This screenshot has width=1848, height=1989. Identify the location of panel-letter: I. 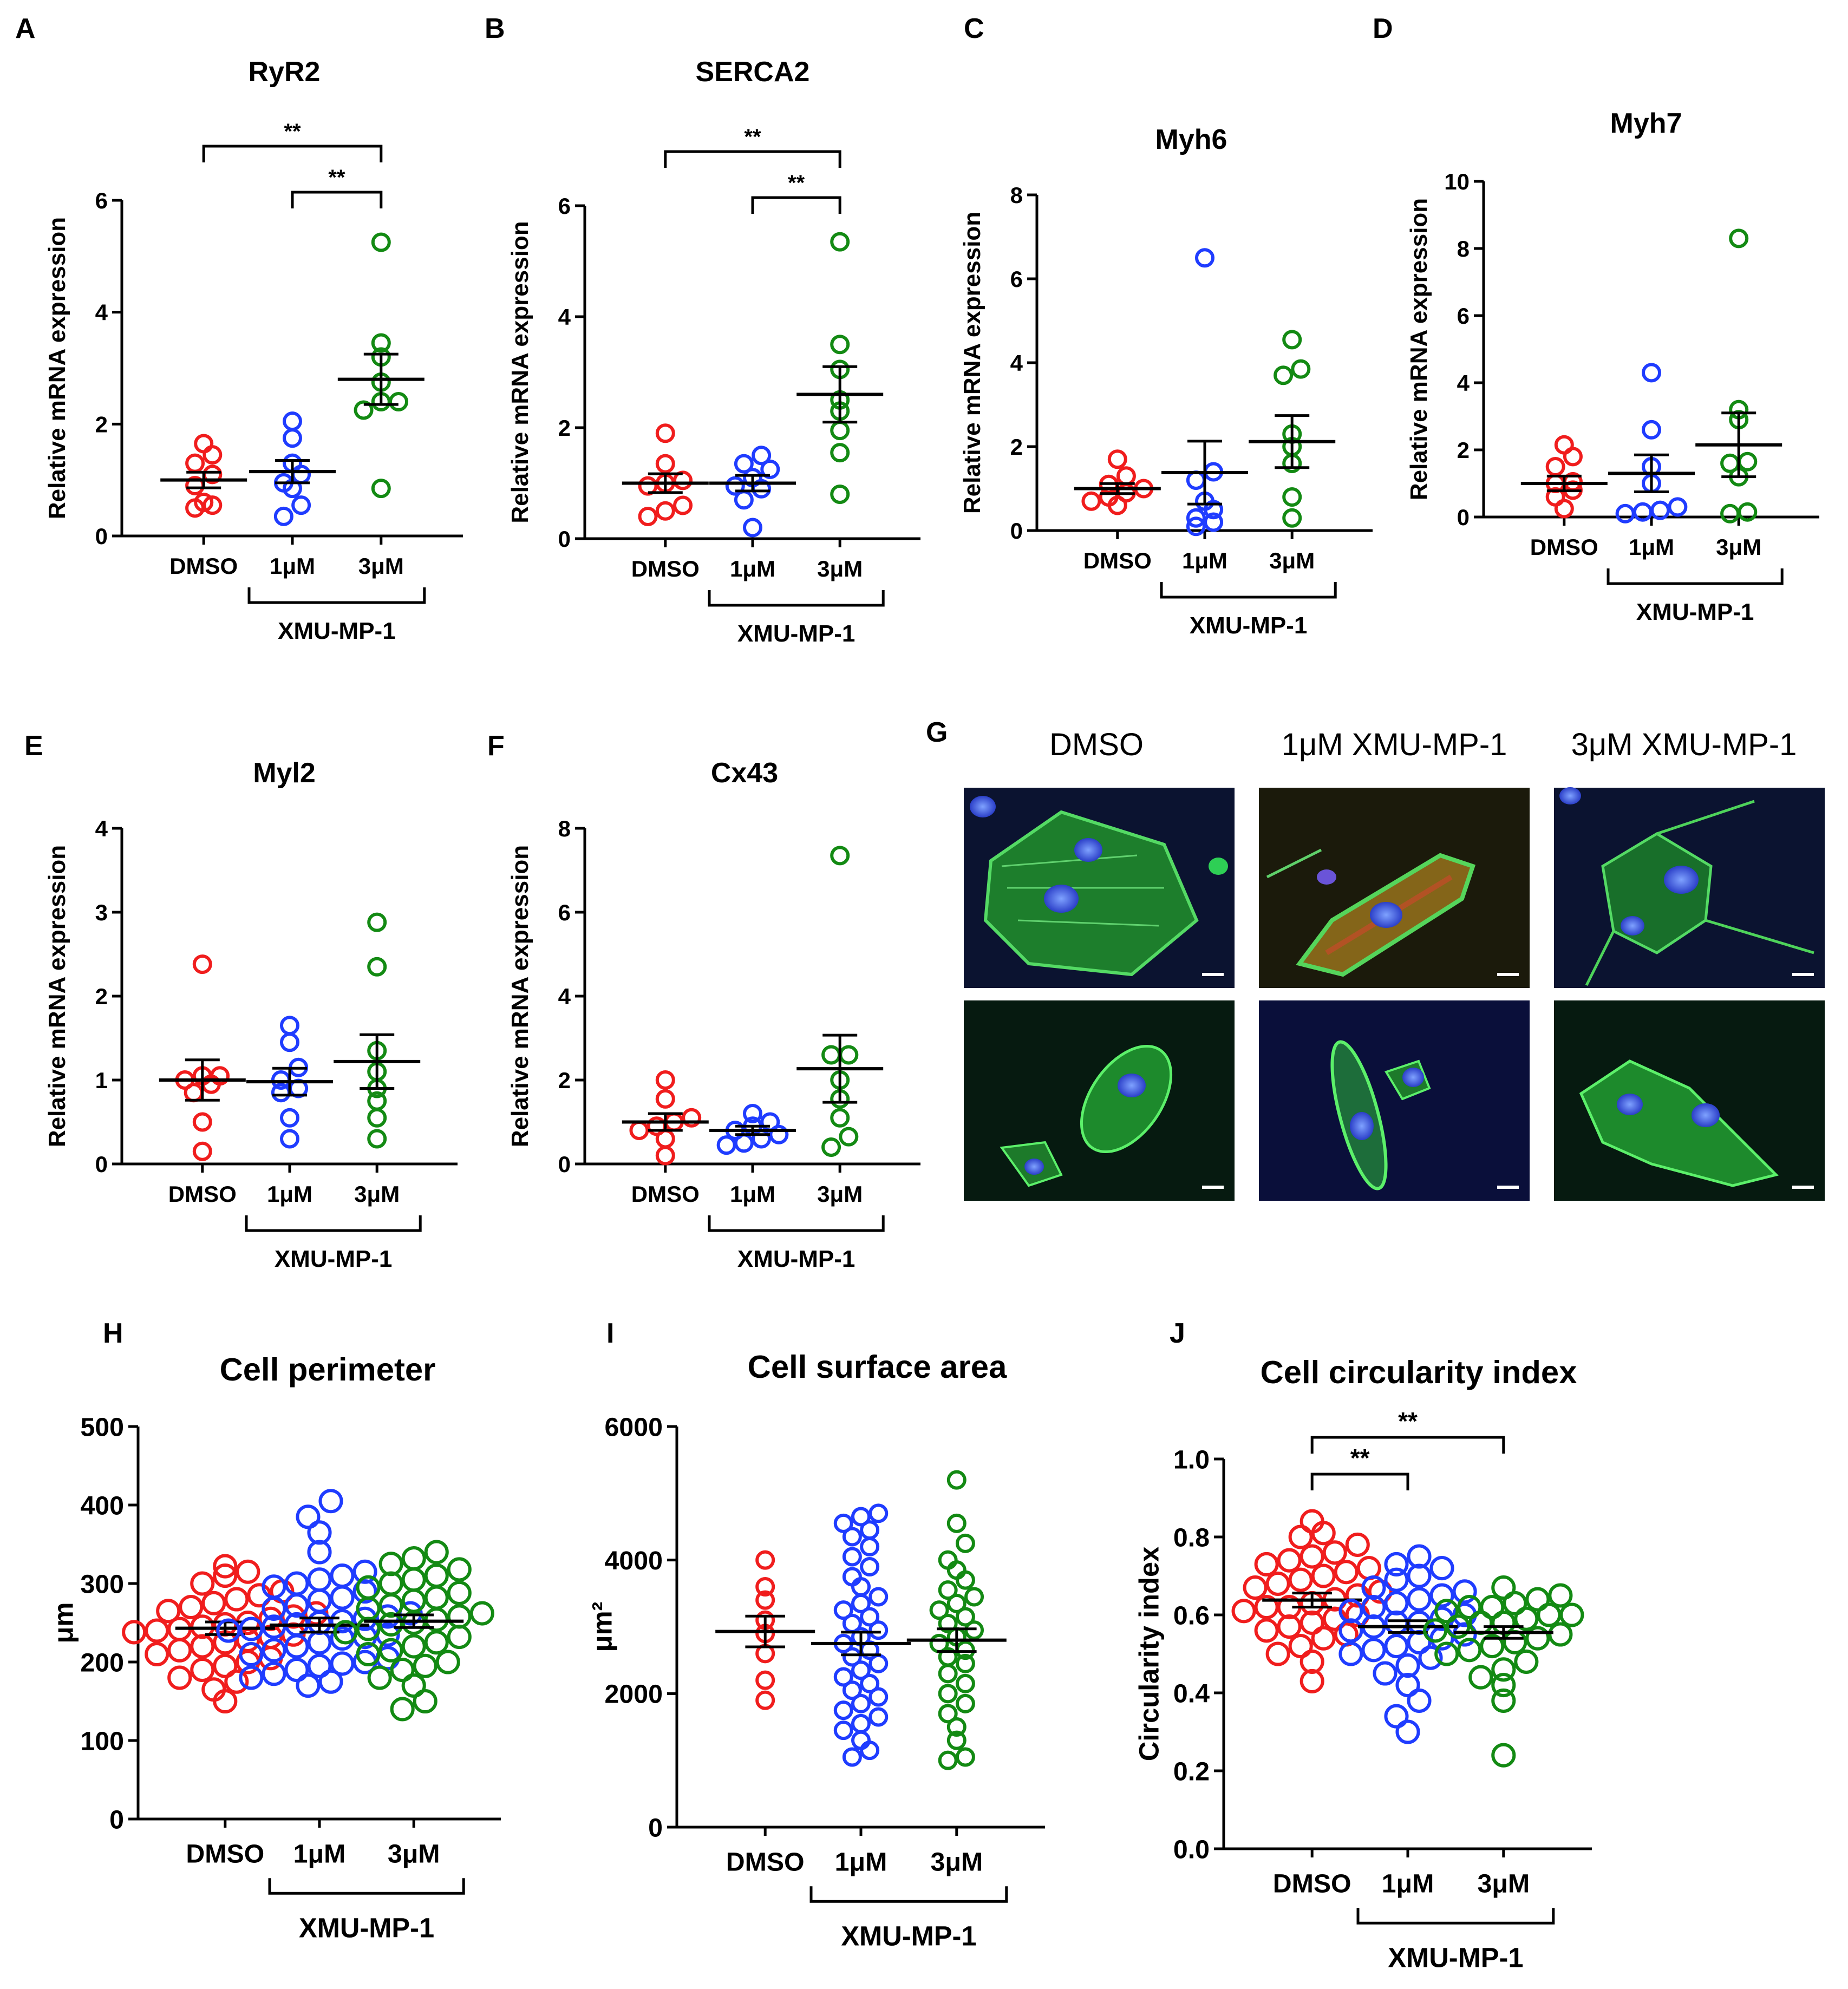
(610, 1334).